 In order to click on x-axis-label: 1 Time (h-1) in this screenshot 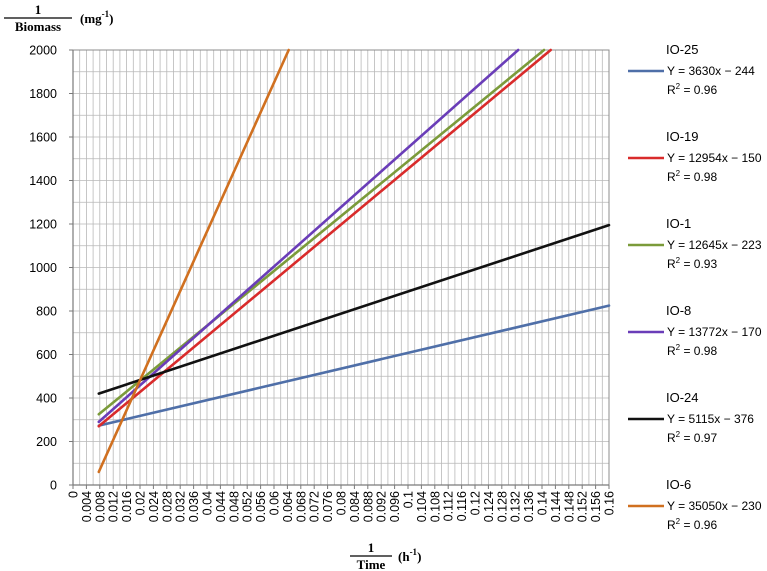, I will do `click(385, 555)`.